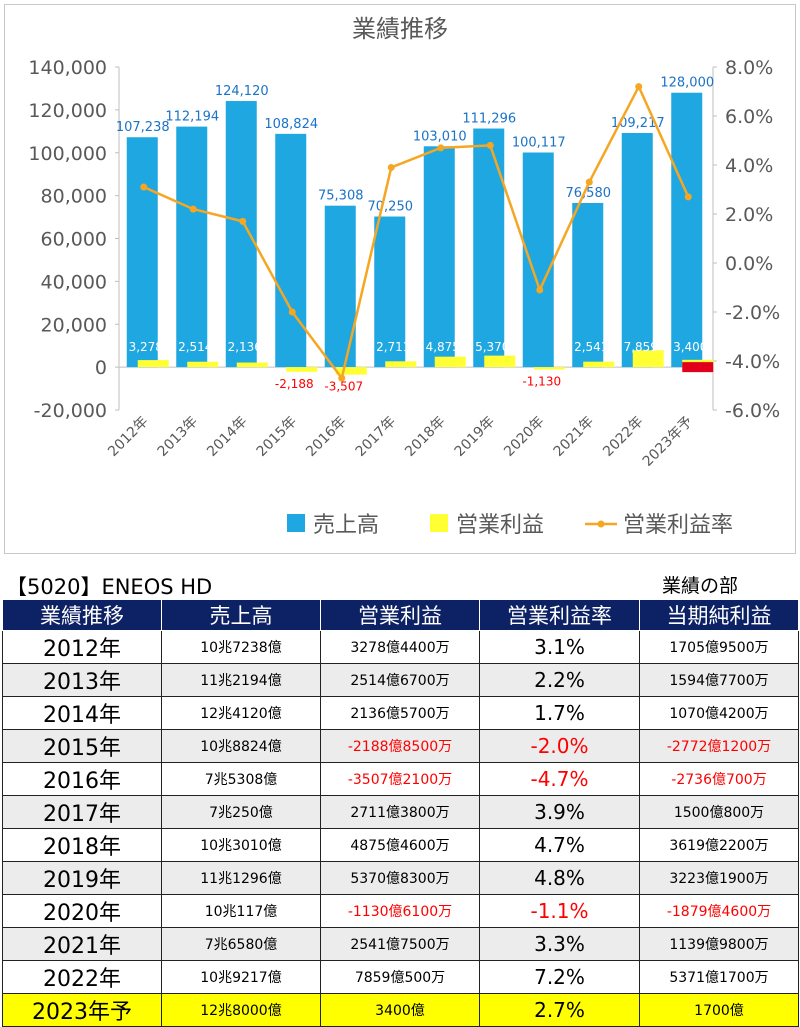 The image size is (800, 1027). Describe the element at coordinates (489, 119) in the screenshot. I see `sales-data-label: 111,296` at that location.